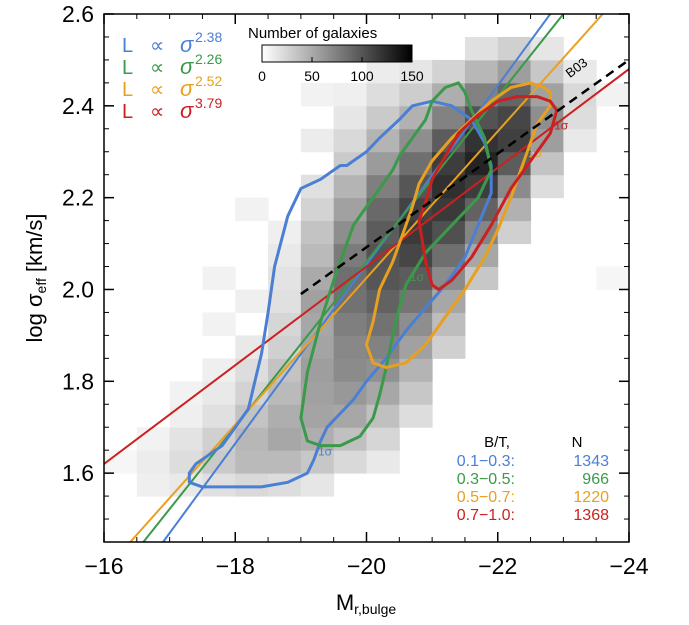 Image resolution: width=689 pixels, height=625 pixels. What do you see at coordinates (78, 198) in the screenshot?
I see `y-tick-label: 2.2` at bounding box center [78, 198].